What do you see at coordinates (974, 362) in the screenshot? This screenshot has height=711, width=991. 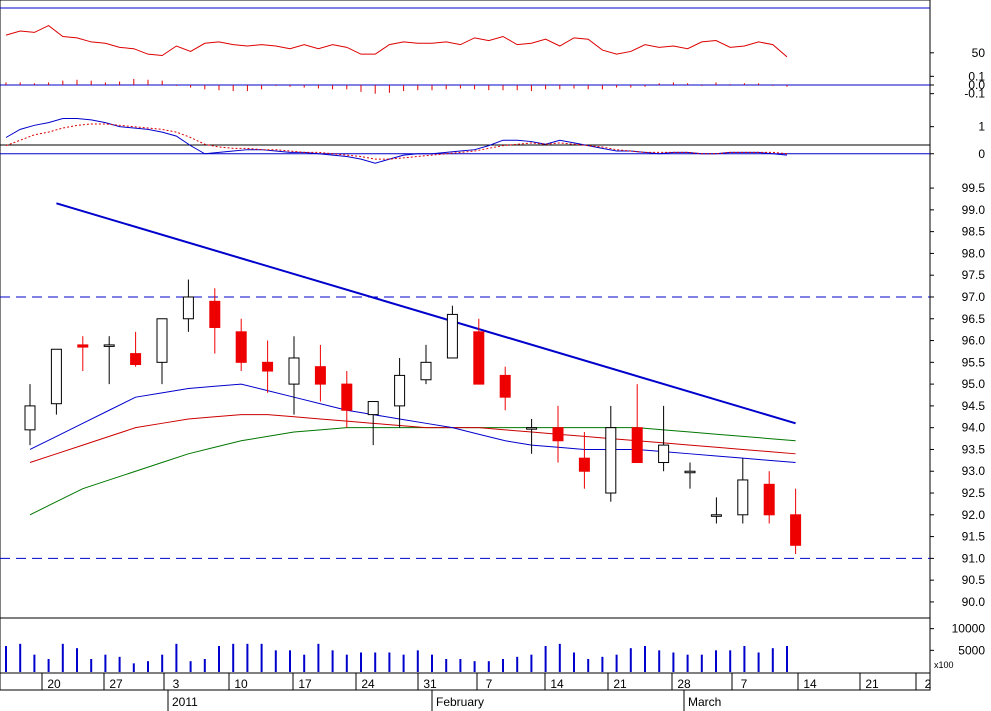 I see `y-tick-label: 95.5` at bounding box center [974, 362].